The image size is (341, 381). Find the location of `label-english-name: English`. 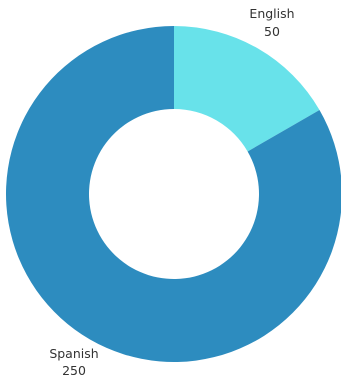

label-english-name: English is located at coordinates (271, 13).